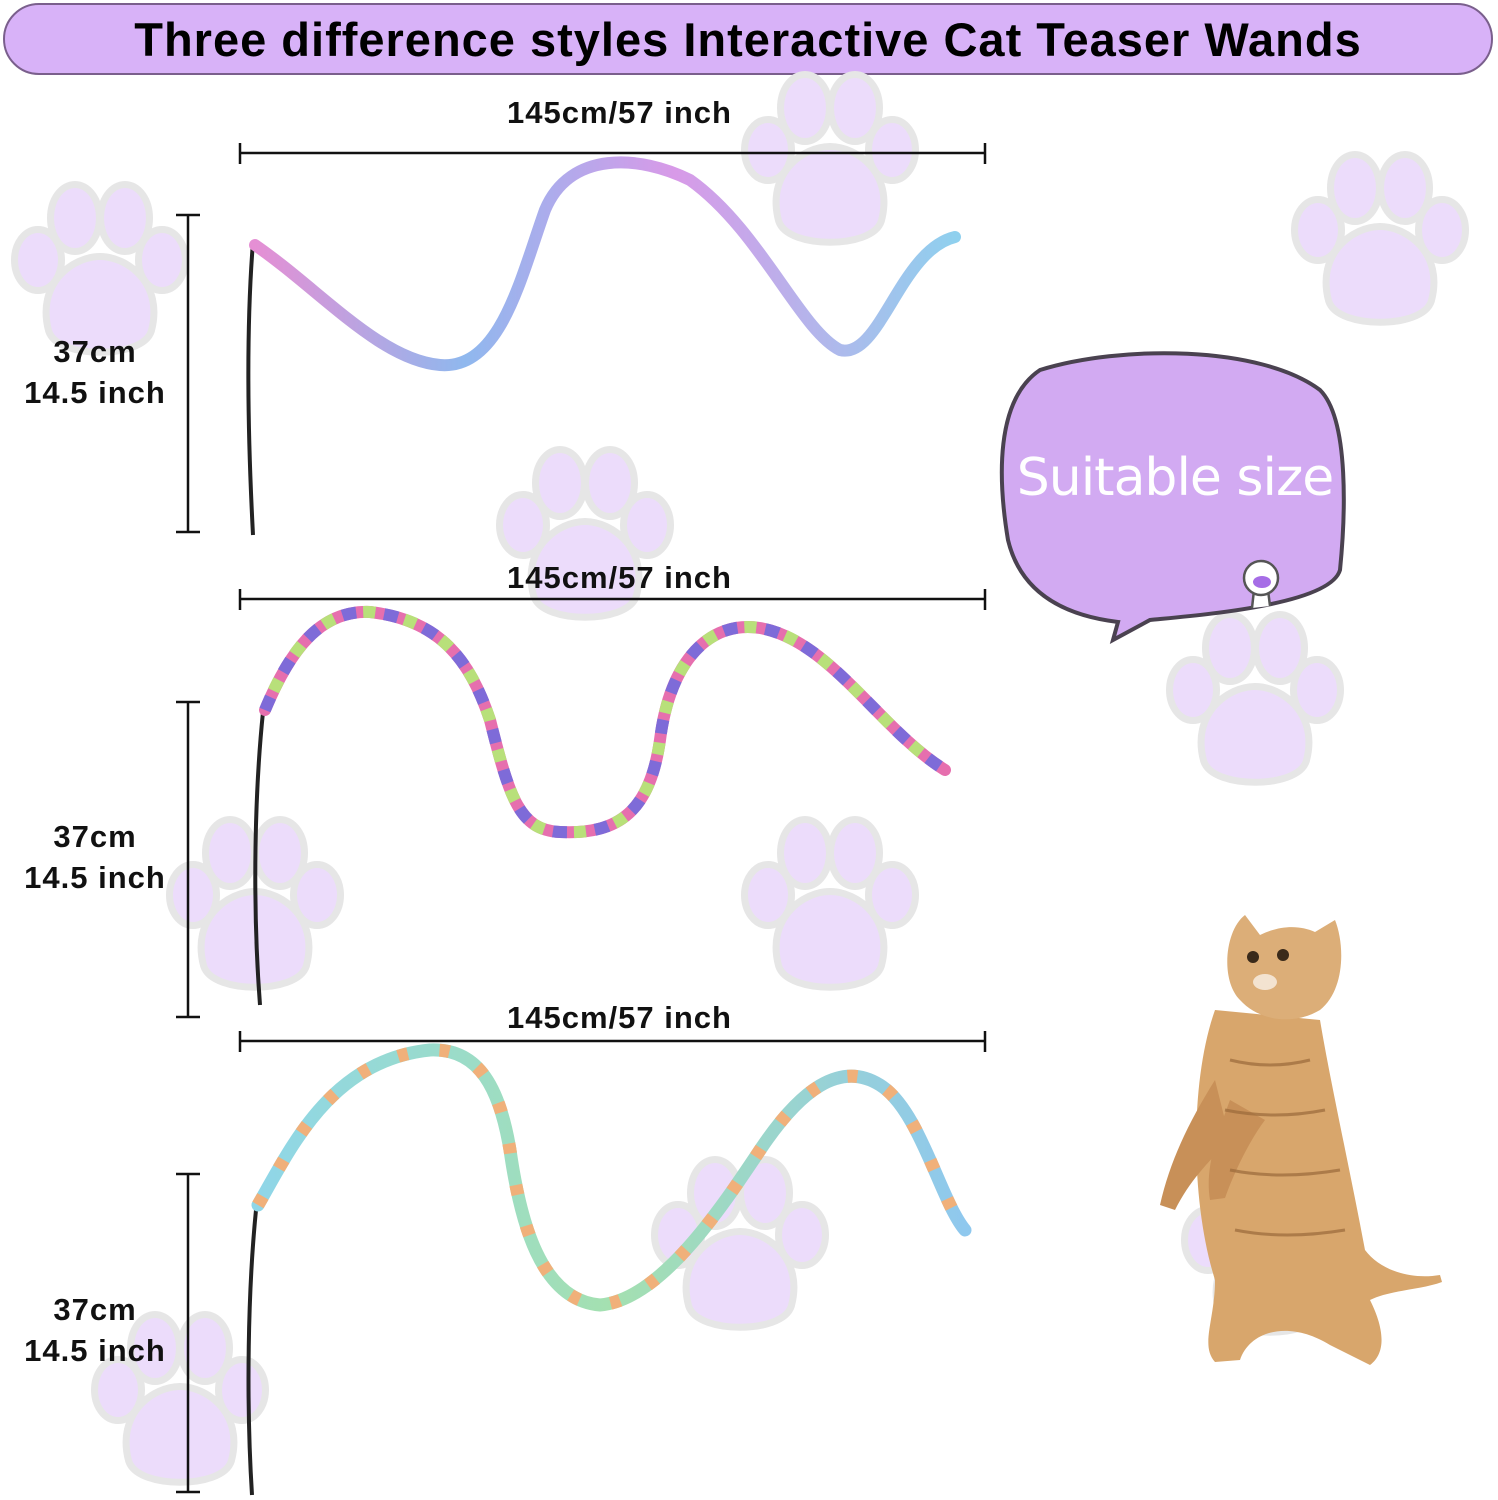 The image size is (1498, 1500). What do you see at coordinates (95, 1330) in the screenshot?
I see `height-label-3: 37cm 14.5 inch` at bounding box center [95, 1330].